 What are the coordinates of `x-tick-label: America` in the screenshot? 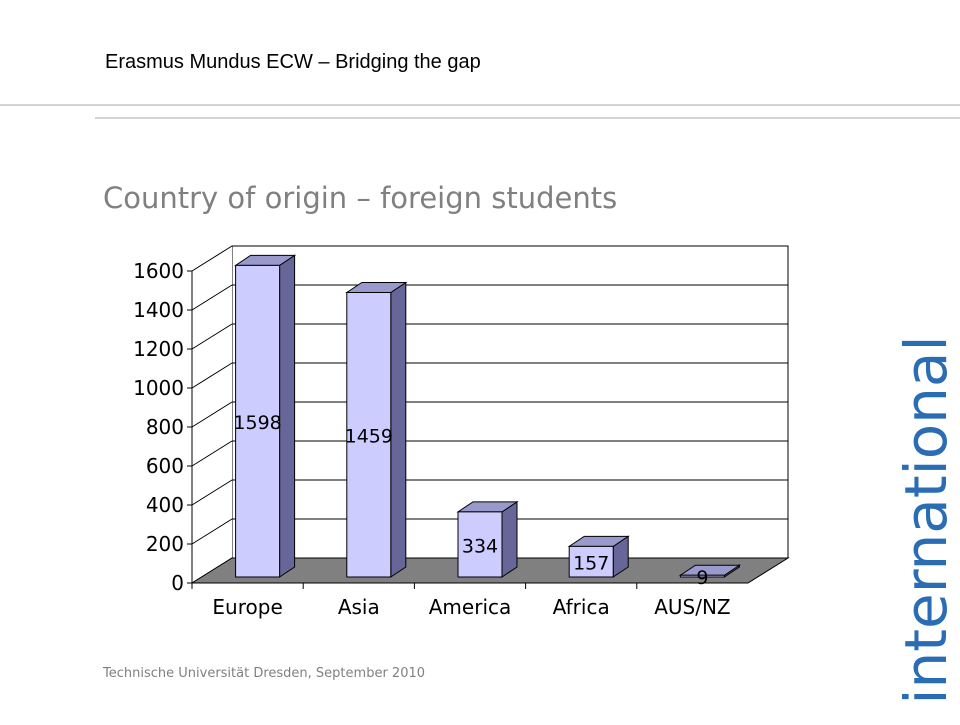 It's located at (470, 607).